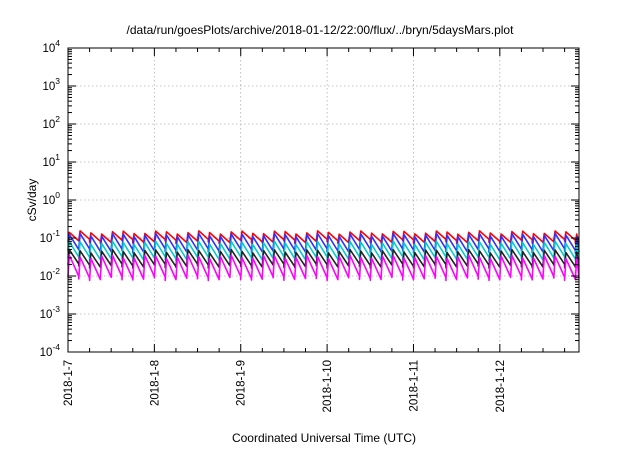 The image size is (640, 453). Describe the element at coordinates (69, 383) in the screenshot. I see `x-tick-label: 2018-1-7` at that location.